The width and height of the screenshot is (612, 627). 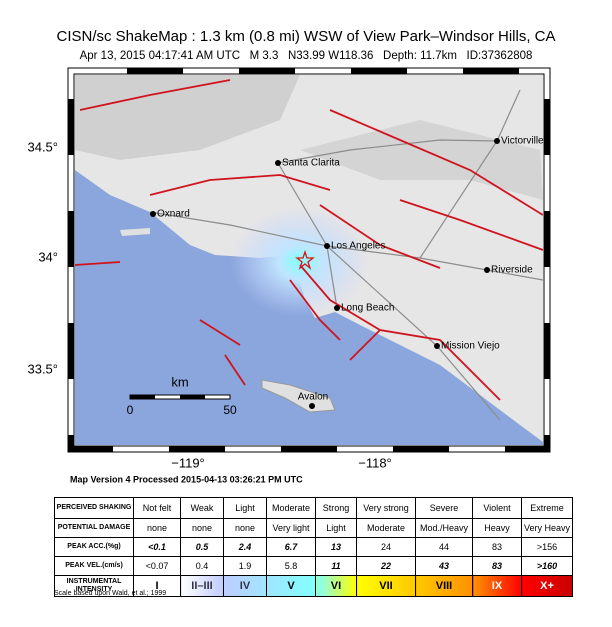 What do you see at coordinates (547, 586) in the screenshot?
I see `table-cell: X+` at bounding box center [547, 586].